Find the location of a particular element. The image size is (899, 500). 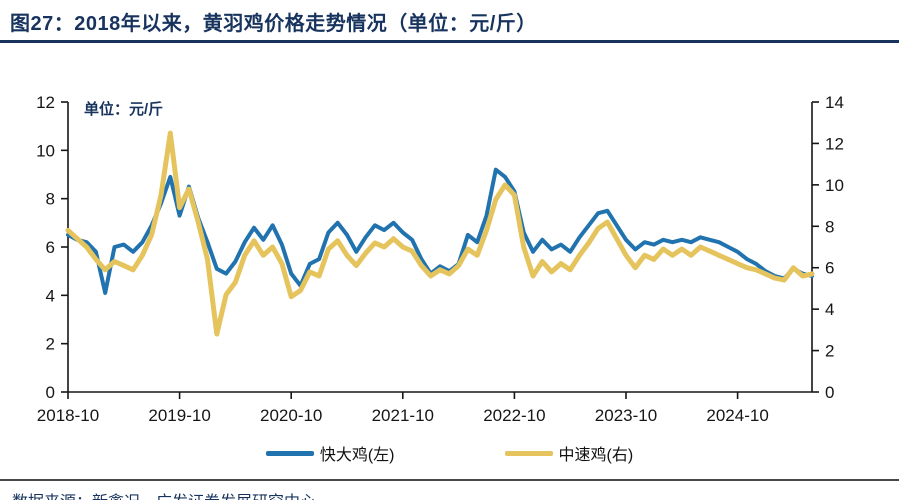

left-axis-tick-label: 8 is located at coordinates (50, 199).